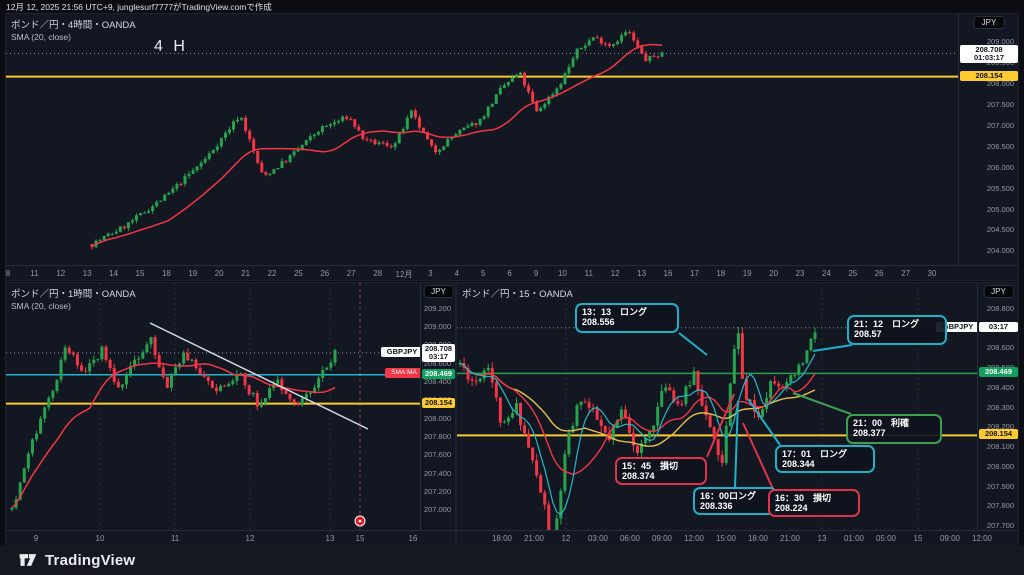 This screenshot has width=1024, height=575. I want to click on time-tick-label: 21:00, so click(790, 538).